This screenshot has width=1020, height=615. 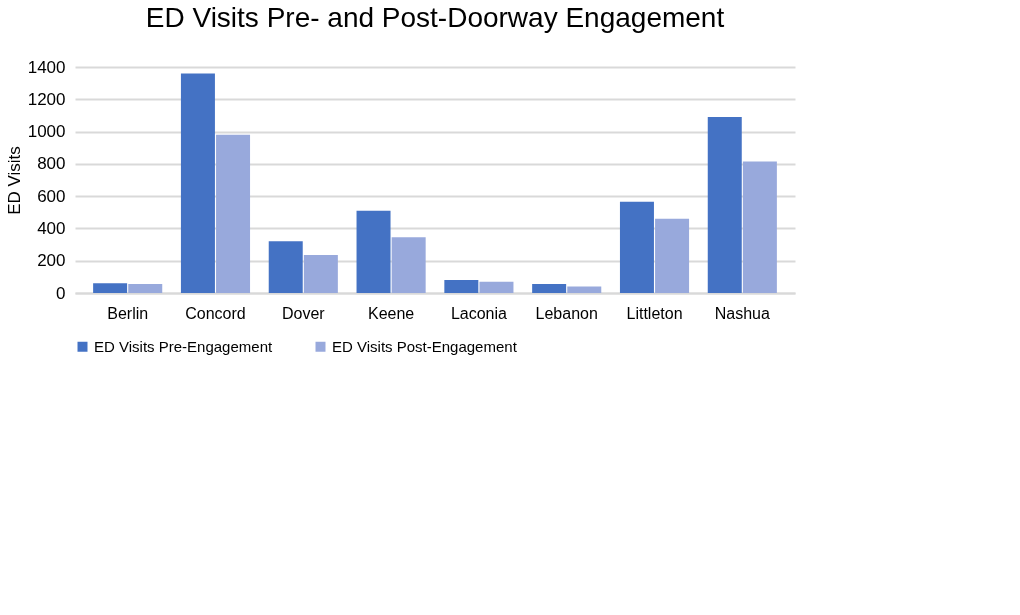 What do you see at coordinates (479, 313) in the screenshot?
I see `x-tick-label: Laconia` at bounding box center [479, 313].